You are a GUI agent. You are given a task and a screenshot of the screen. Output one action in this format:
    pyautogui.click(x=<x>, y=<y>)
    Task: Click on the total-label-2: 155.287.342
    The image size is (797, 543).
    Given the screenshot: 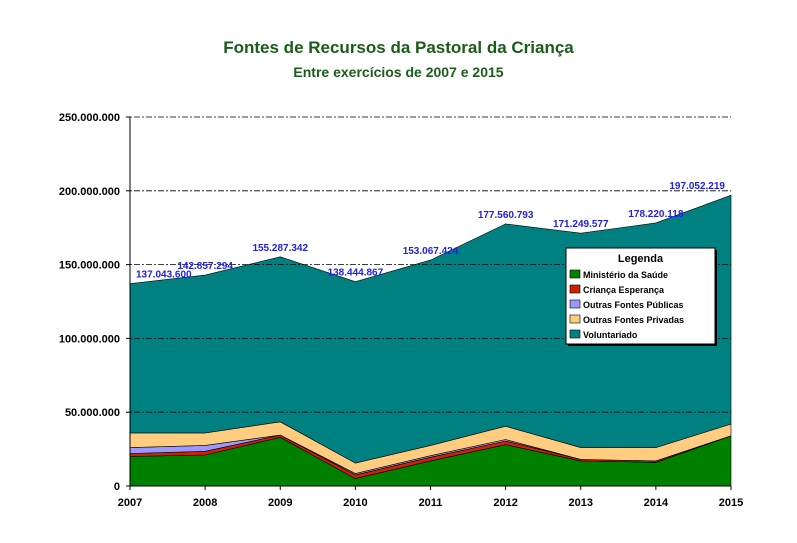 What is the action you would take?
    pyautogui.click(x=280, y=248)
    